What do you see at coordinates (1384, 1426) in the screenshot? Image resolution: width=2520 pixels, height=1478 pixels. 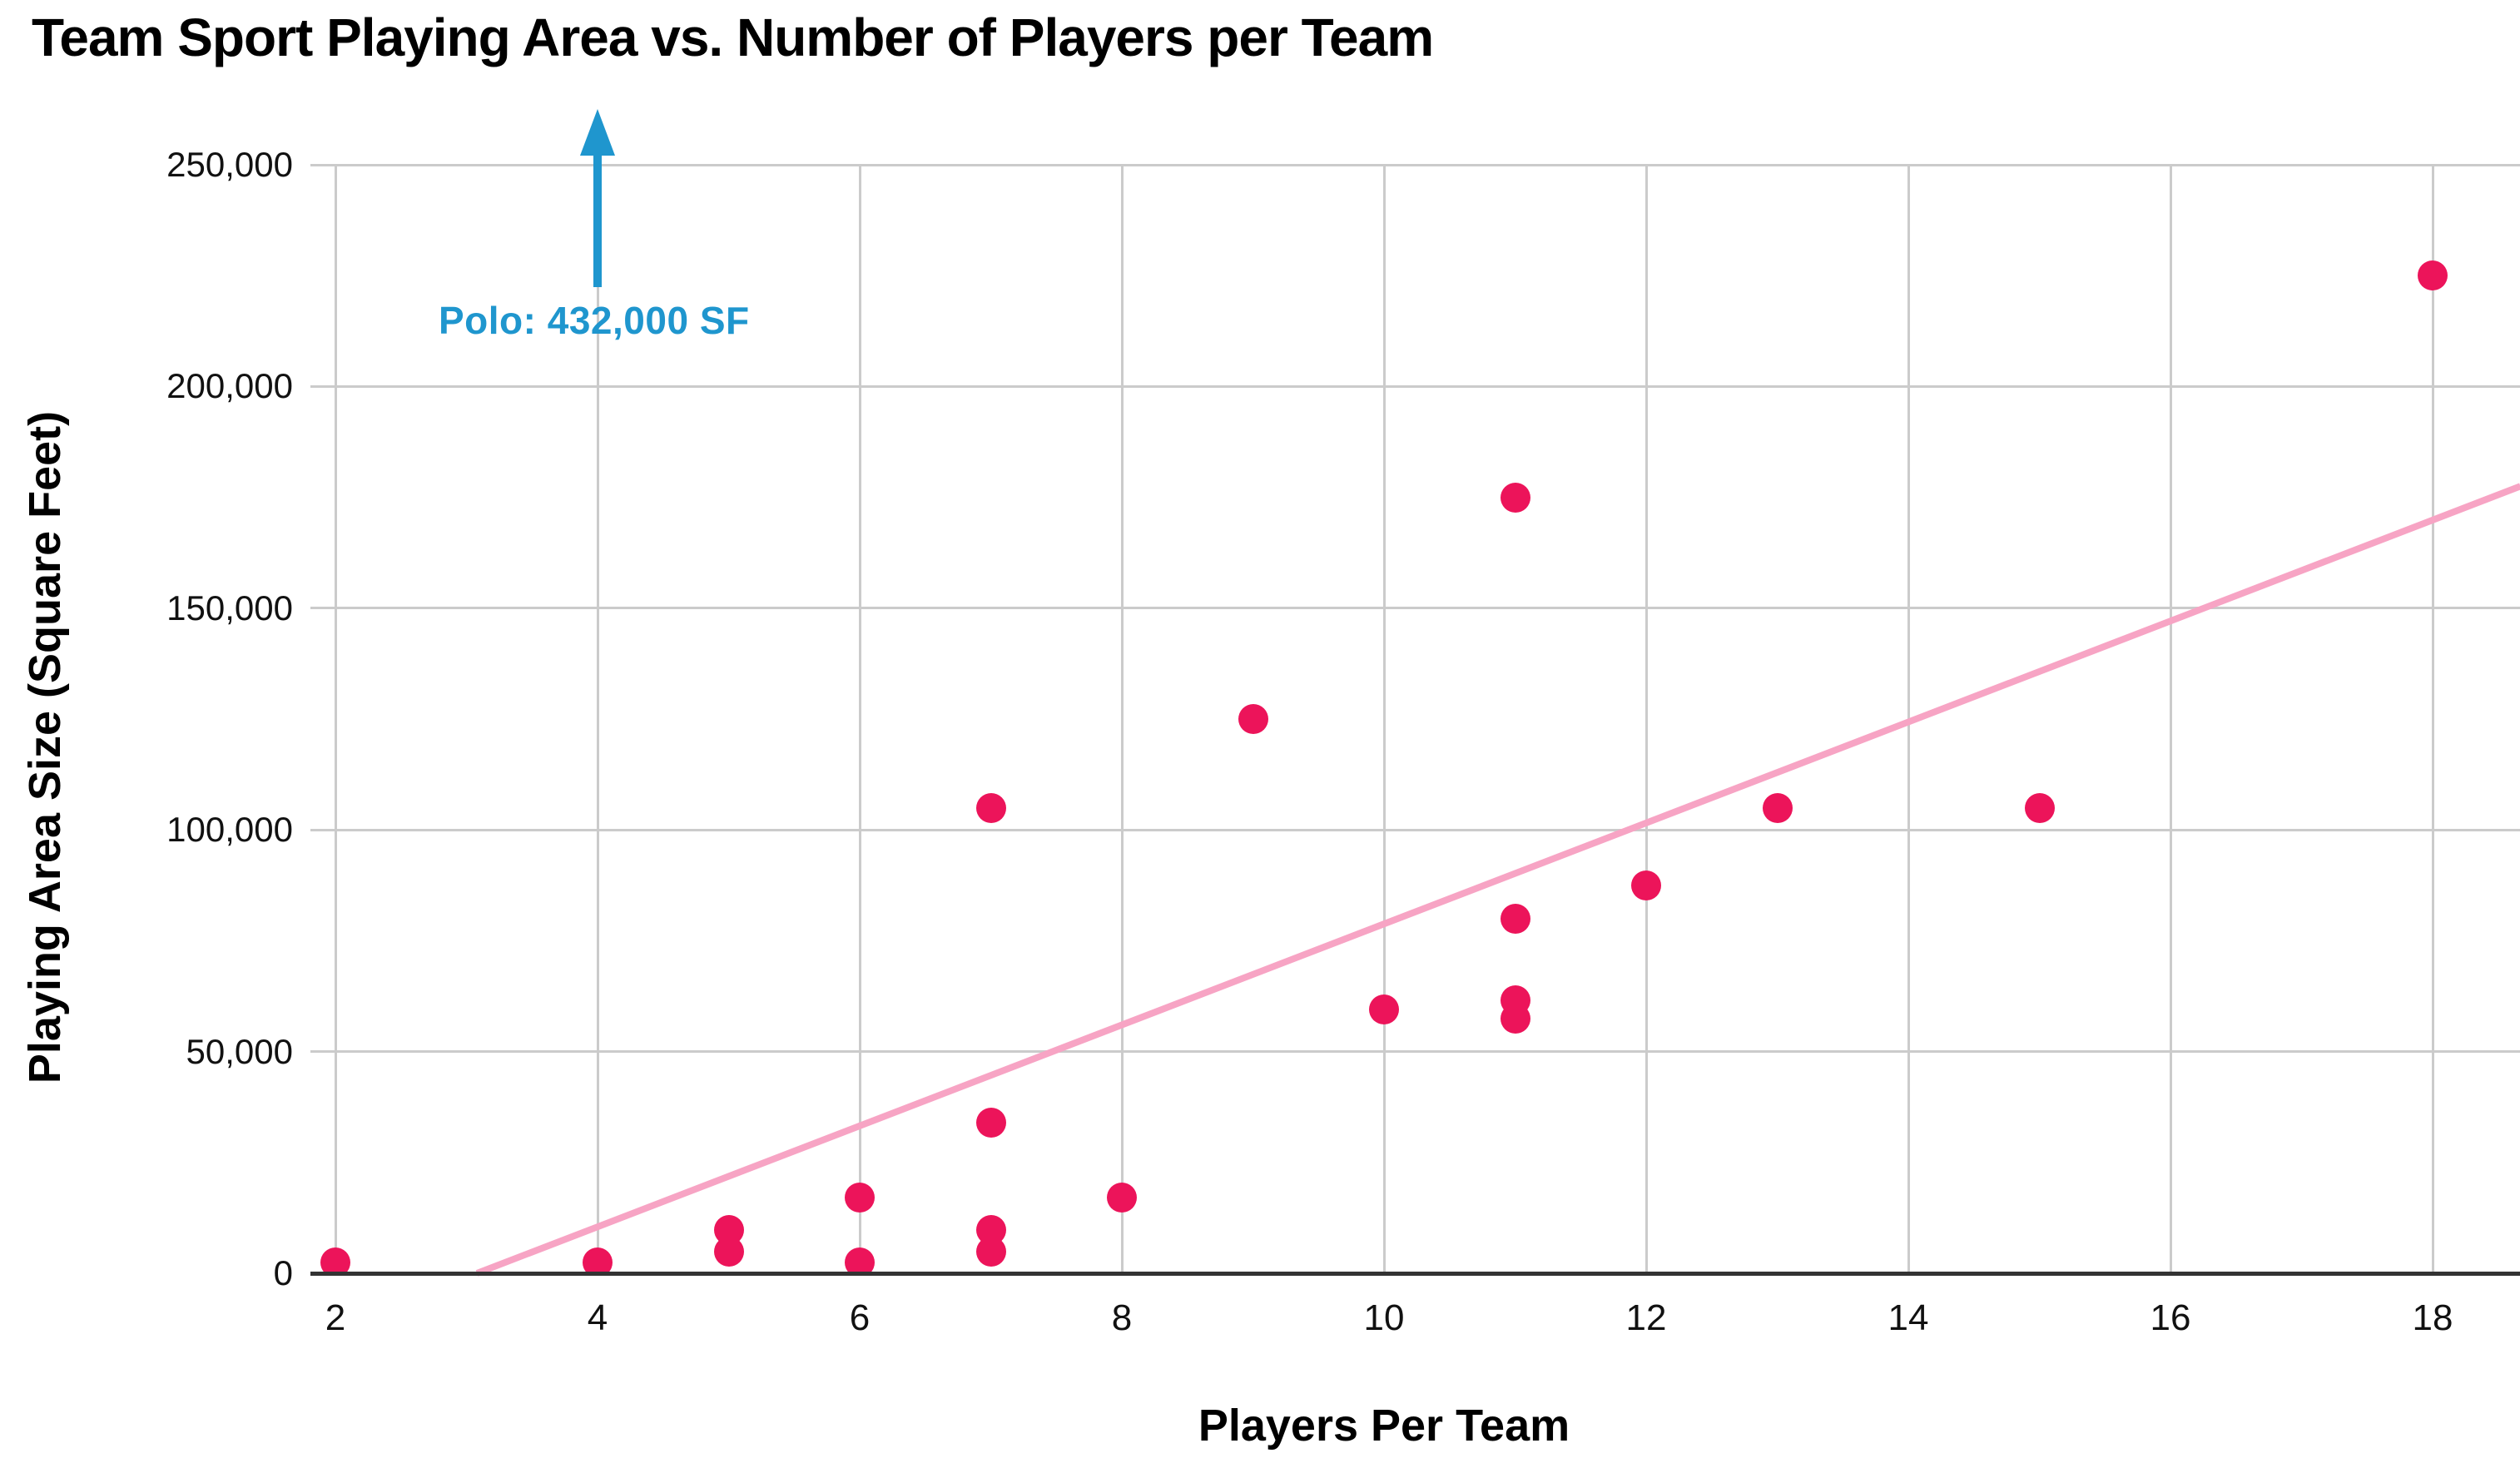 I see `x-axis-title: Players Per Team` at bounding box center [1384, 1426].